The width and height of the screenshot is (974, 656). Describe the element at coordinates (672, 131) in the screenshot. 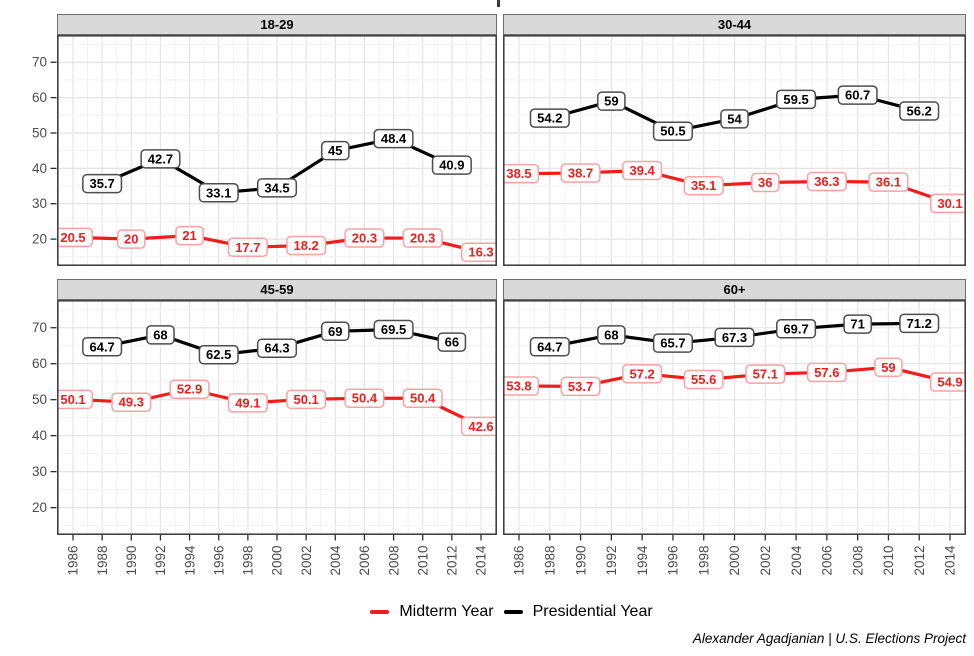

I see `value-label: 50.5` at that location.